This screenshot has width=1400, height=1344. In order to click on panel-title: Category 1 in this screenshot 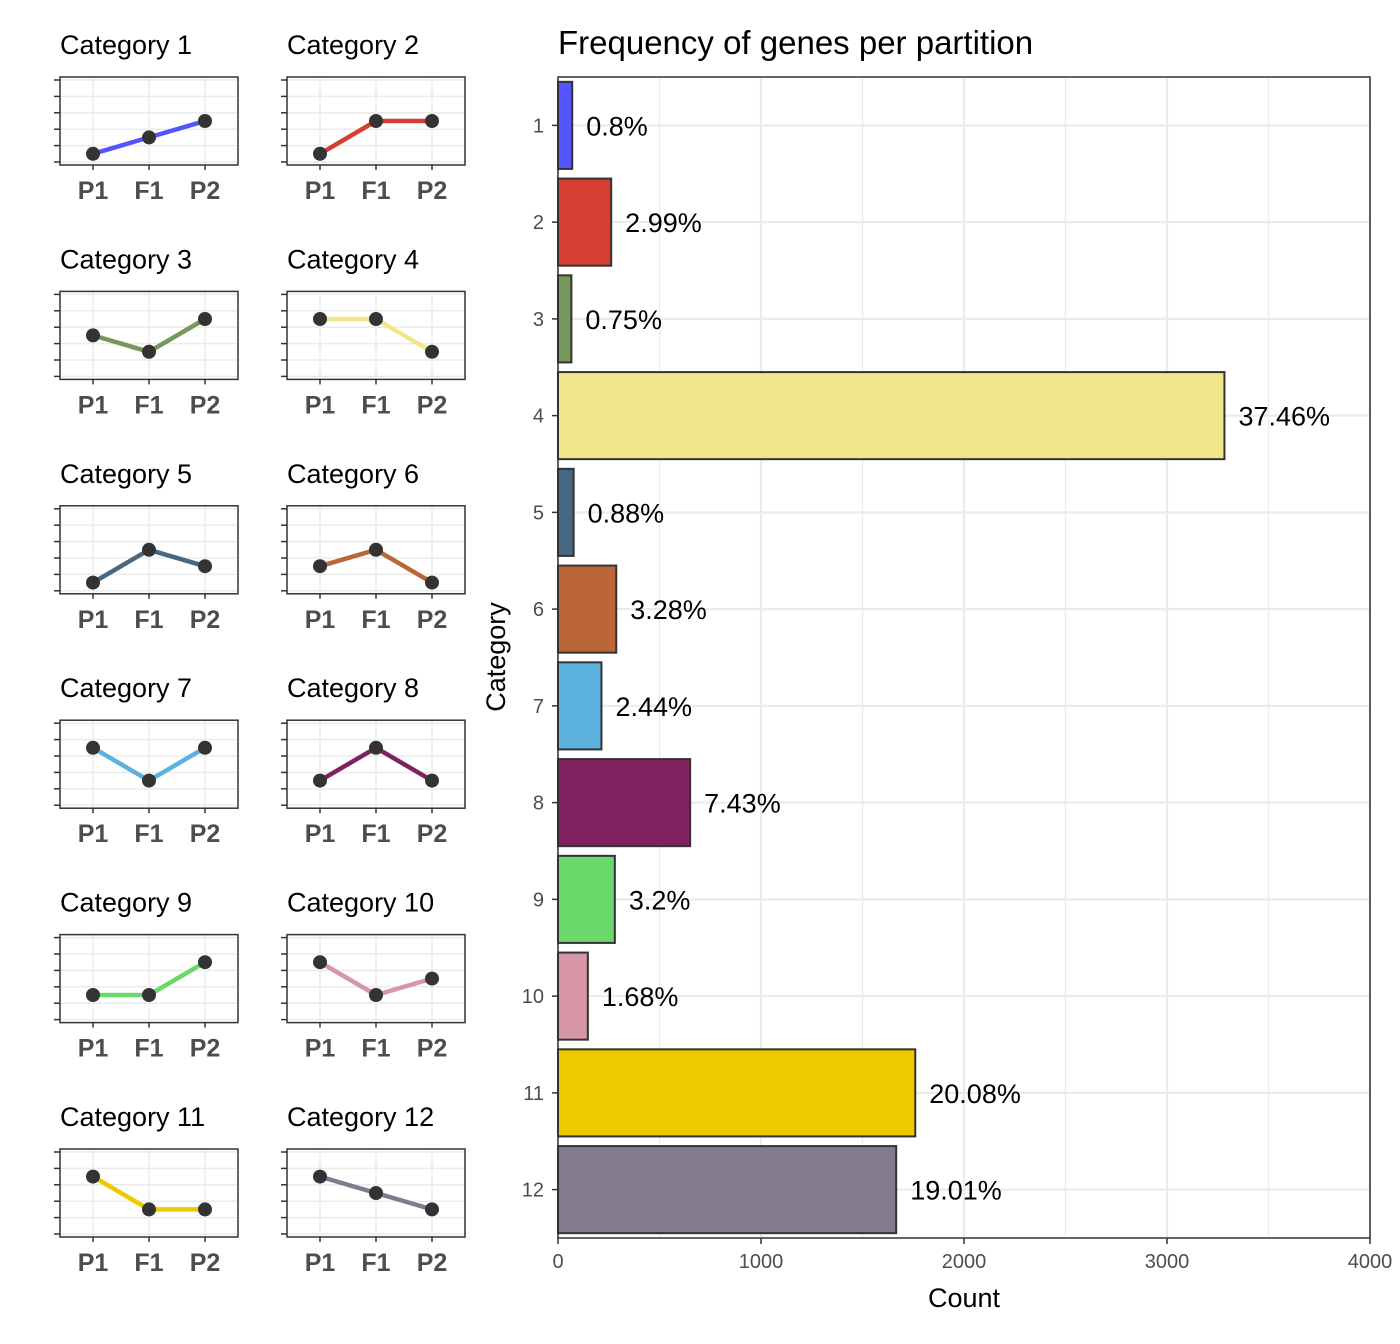, I will do `click(126, 45)`.